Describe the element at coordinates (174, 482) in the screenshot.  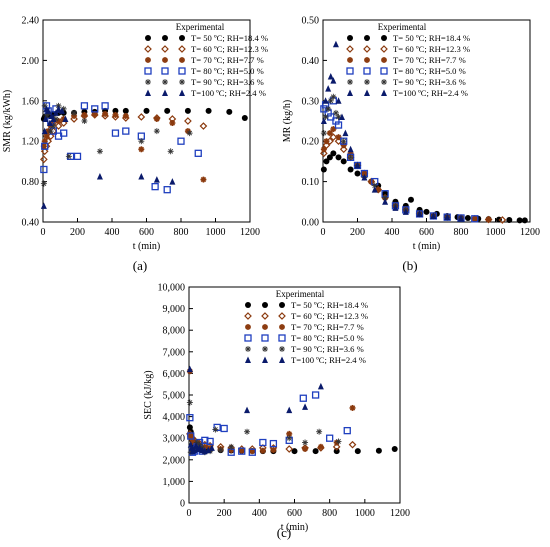
I see `y-tick-label: 1,000` at that location.